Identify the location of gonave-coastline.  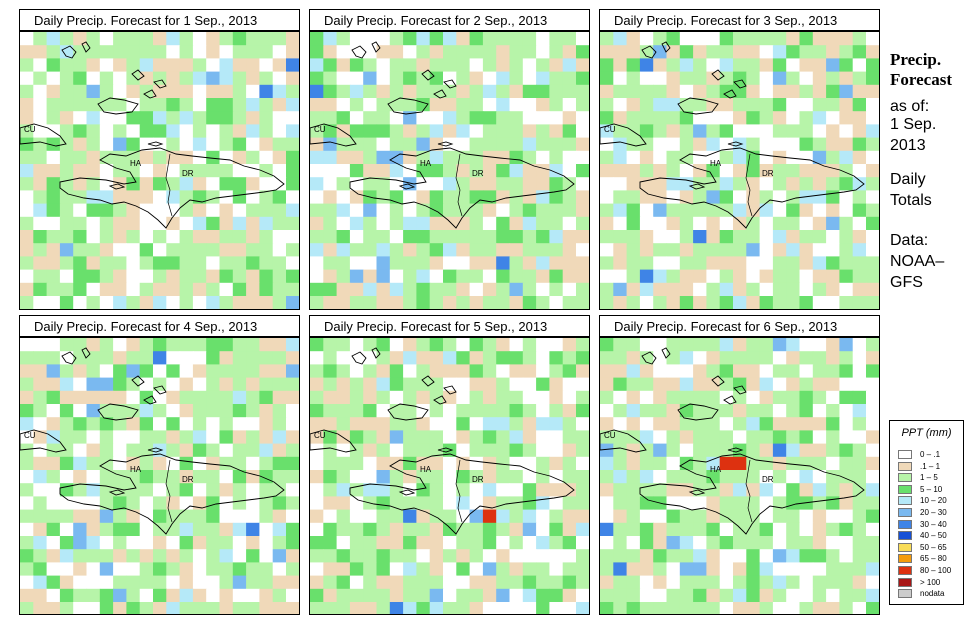
(117, 186).